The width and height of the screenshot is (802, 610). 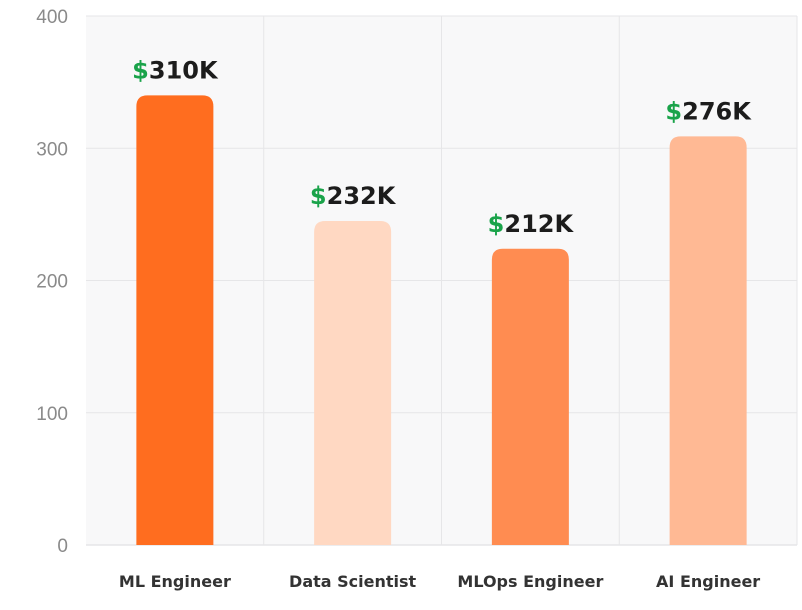 I want to click on value-text: 276K, so click(x=717, y=111).